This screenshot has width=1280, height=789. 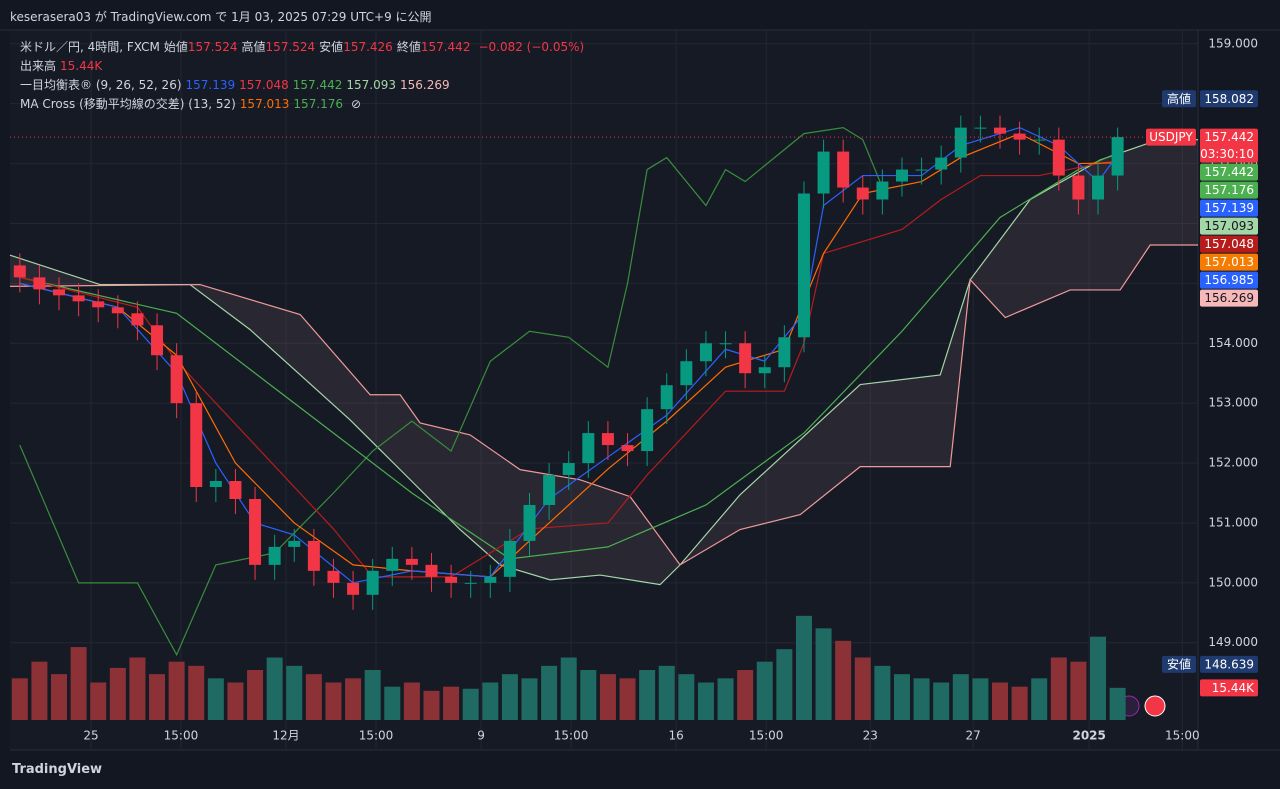 I want to click on ichimoku-value: 157.442, so click(x=317, y=85).